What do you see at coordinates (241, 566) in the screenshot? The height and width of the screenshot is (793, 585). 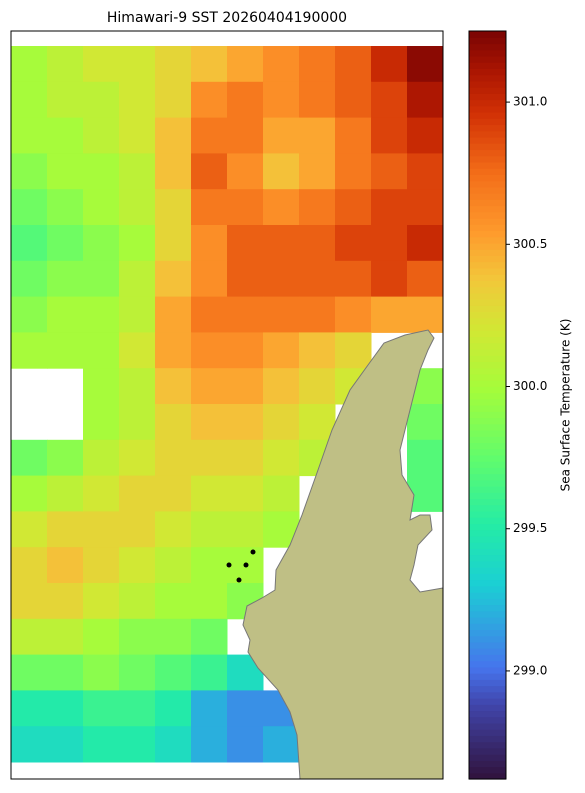 I see `markers` at bounding box center [241, 566].